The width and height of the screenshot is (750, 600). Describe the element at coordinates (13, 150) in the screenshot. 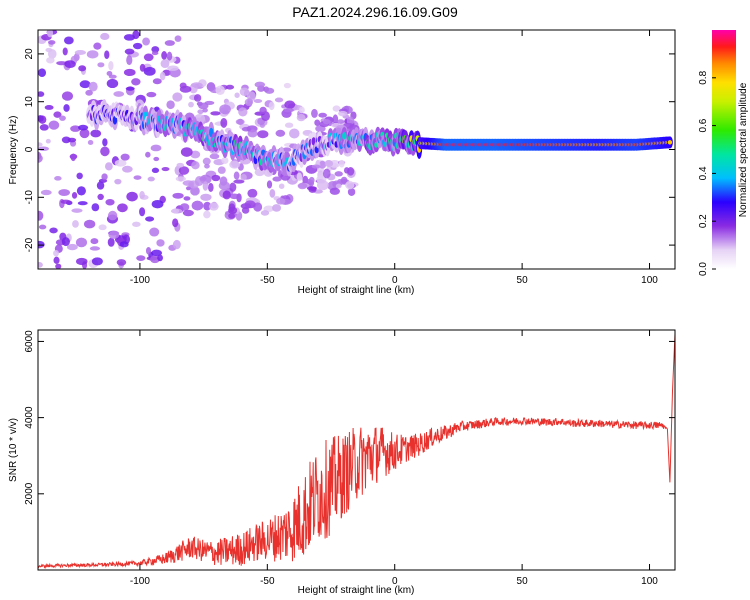

I see `spectrogram-y-label: Frequency (Hz)` at that location.